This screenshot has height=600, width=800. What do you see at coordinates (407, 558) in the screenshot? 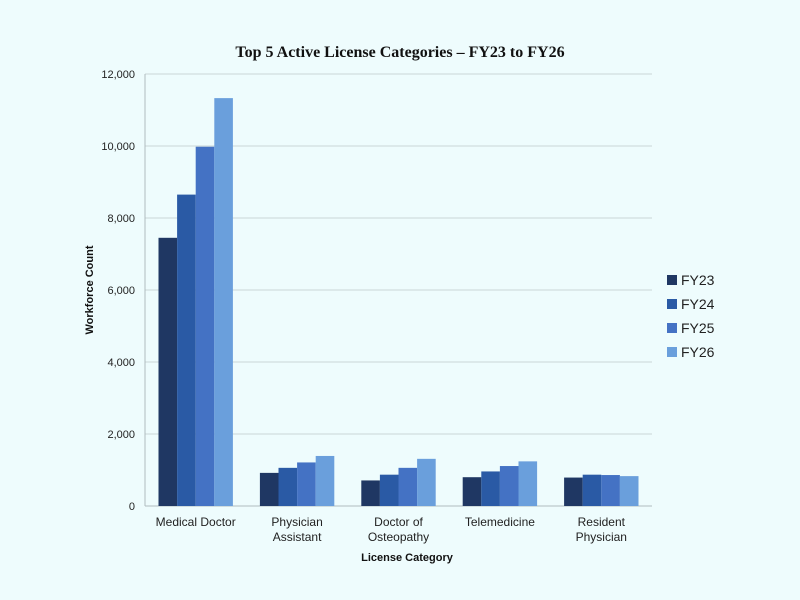
I see `x-axis-label: License Category` at bounding box center [407, 558].